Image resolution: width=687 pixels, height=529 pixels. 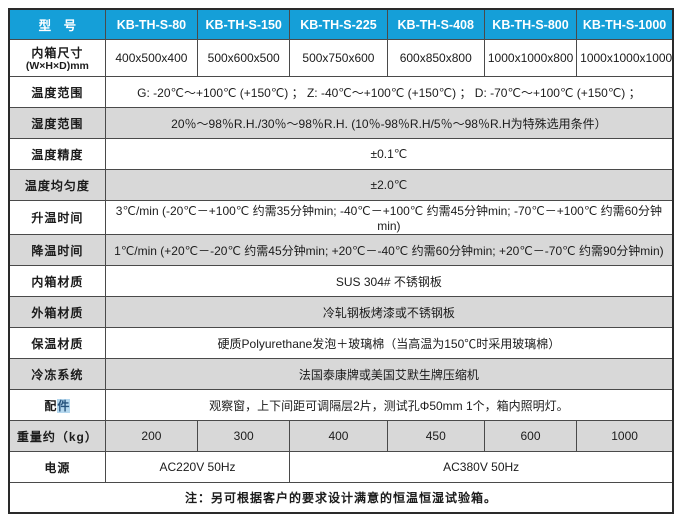 I want to click on row-temp-accuracy: 温度精度 ±0.1℃, so click(x=341, y=154).